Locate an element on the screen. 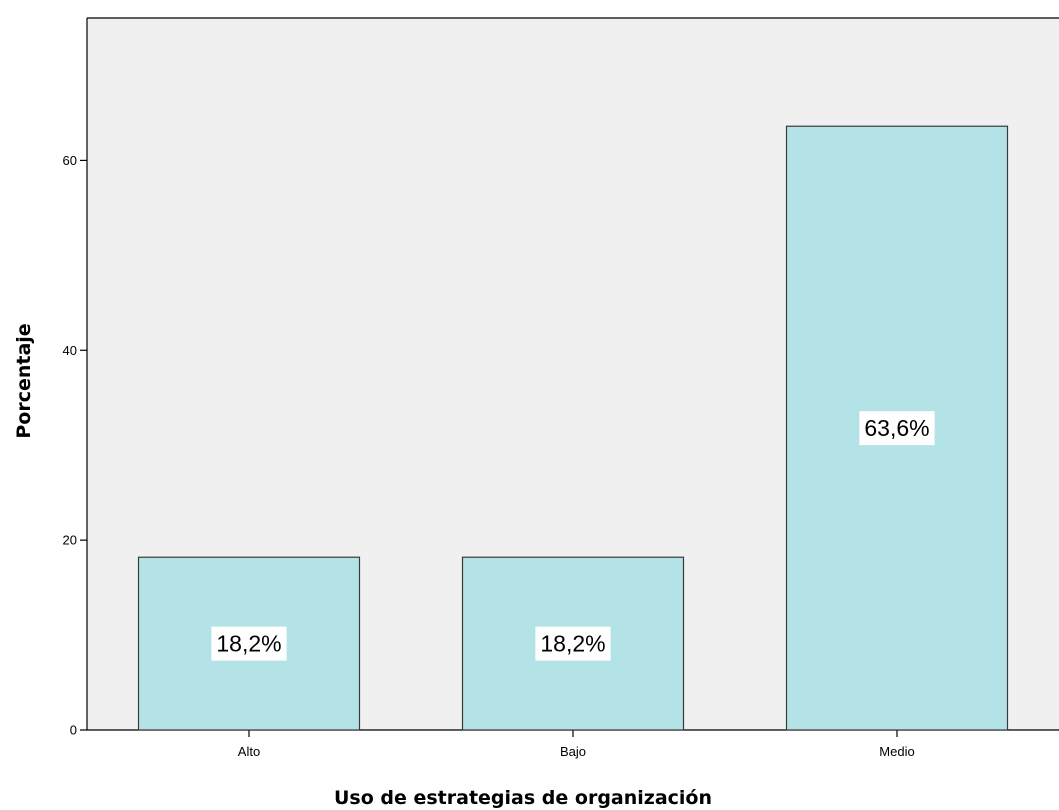  data-label: 63,6% is located at coordinates (897, 428).